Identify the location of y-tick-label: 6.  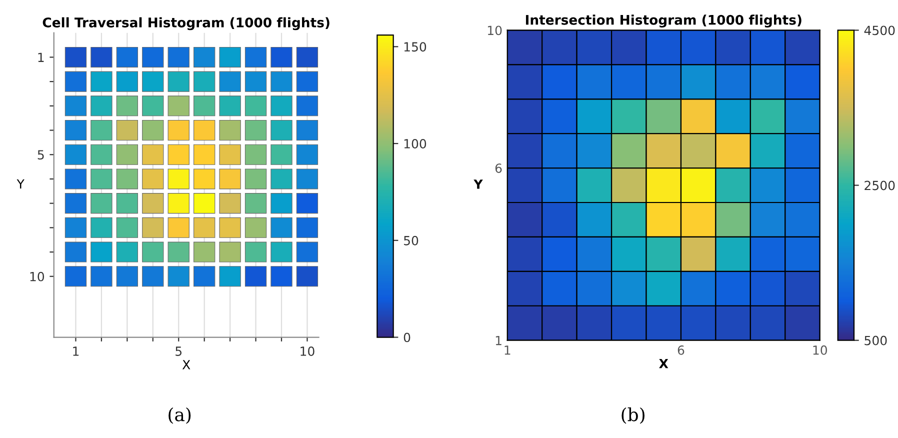
(498, 168).